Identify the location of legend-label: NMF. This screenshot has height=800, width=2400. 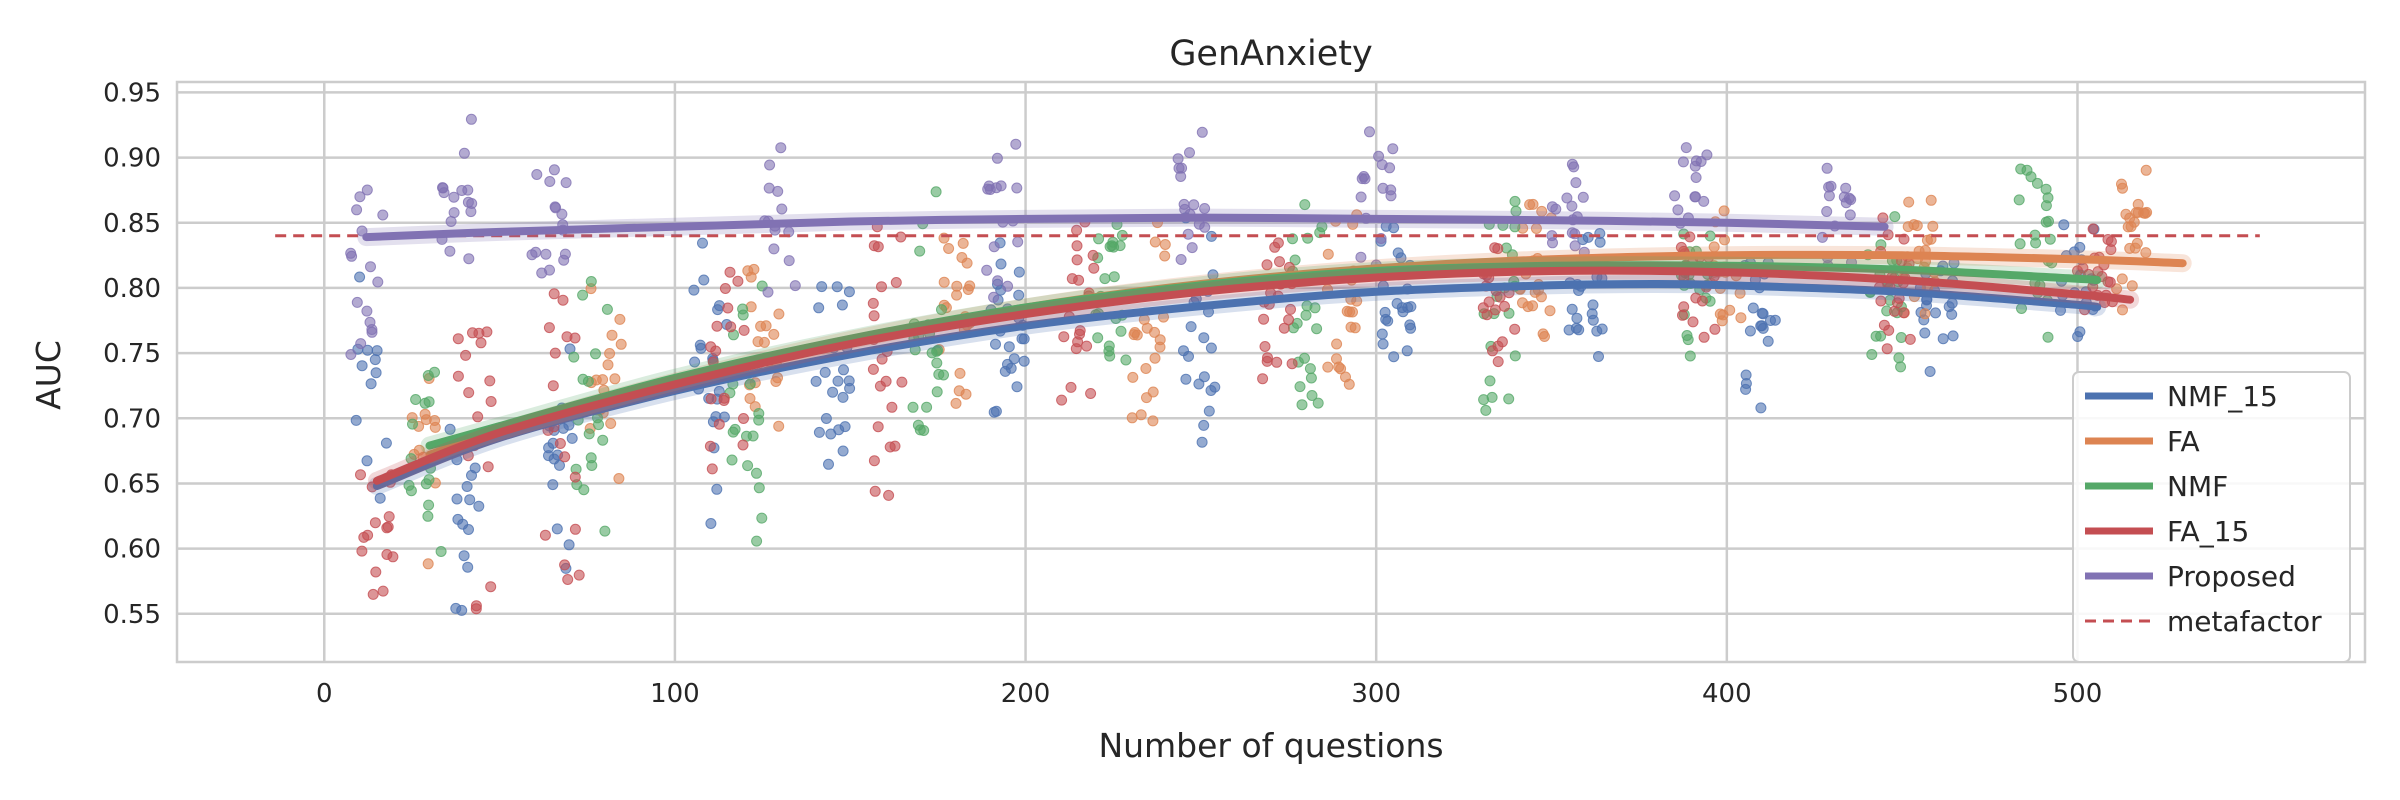
(2197, 486).